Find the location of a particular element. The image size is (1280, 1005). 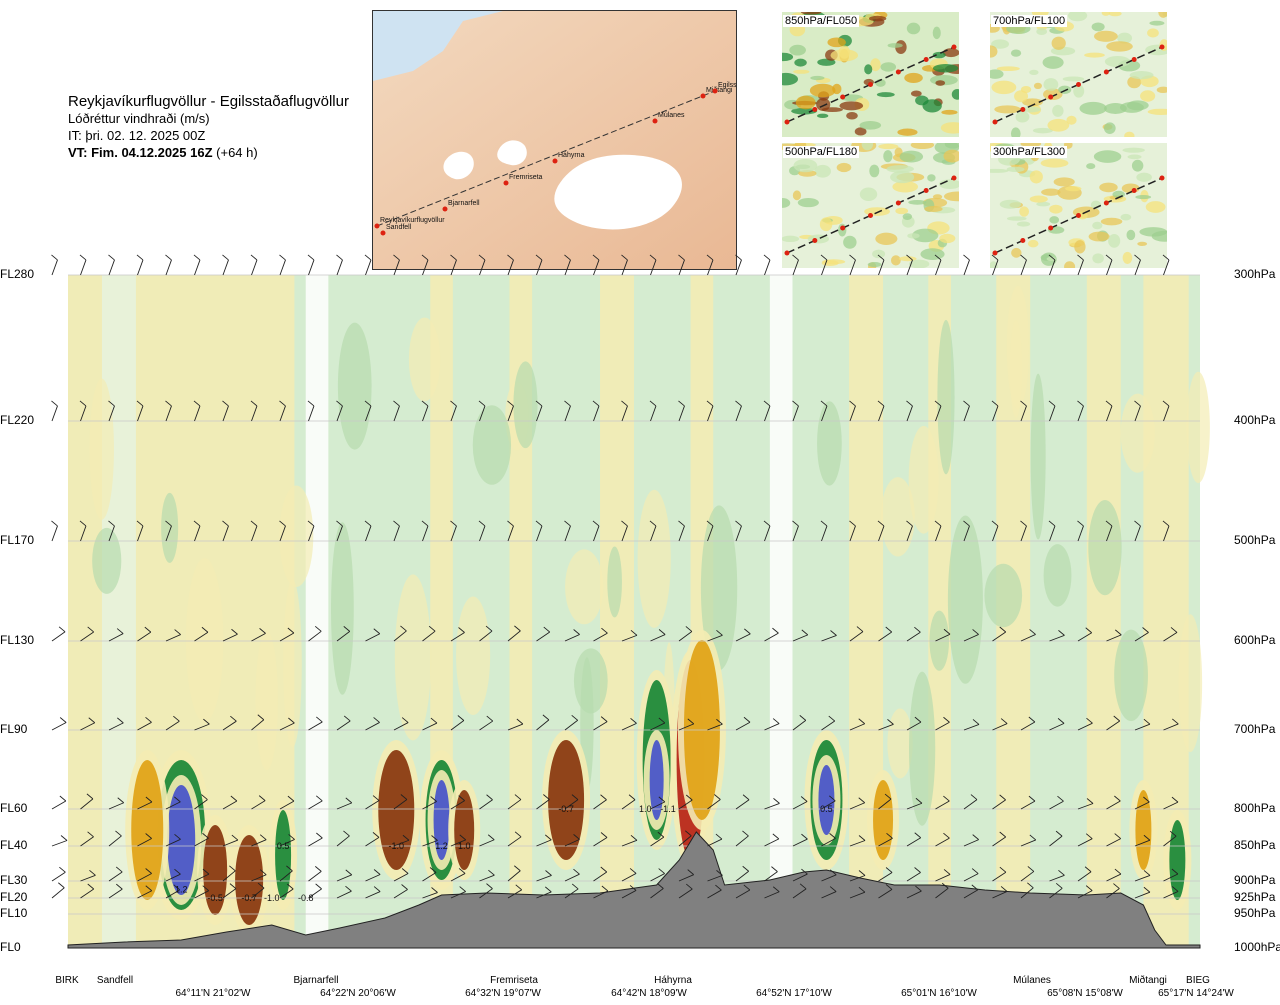

panel-850: 850hPa/FL050 is located at coordinates (870, 74).